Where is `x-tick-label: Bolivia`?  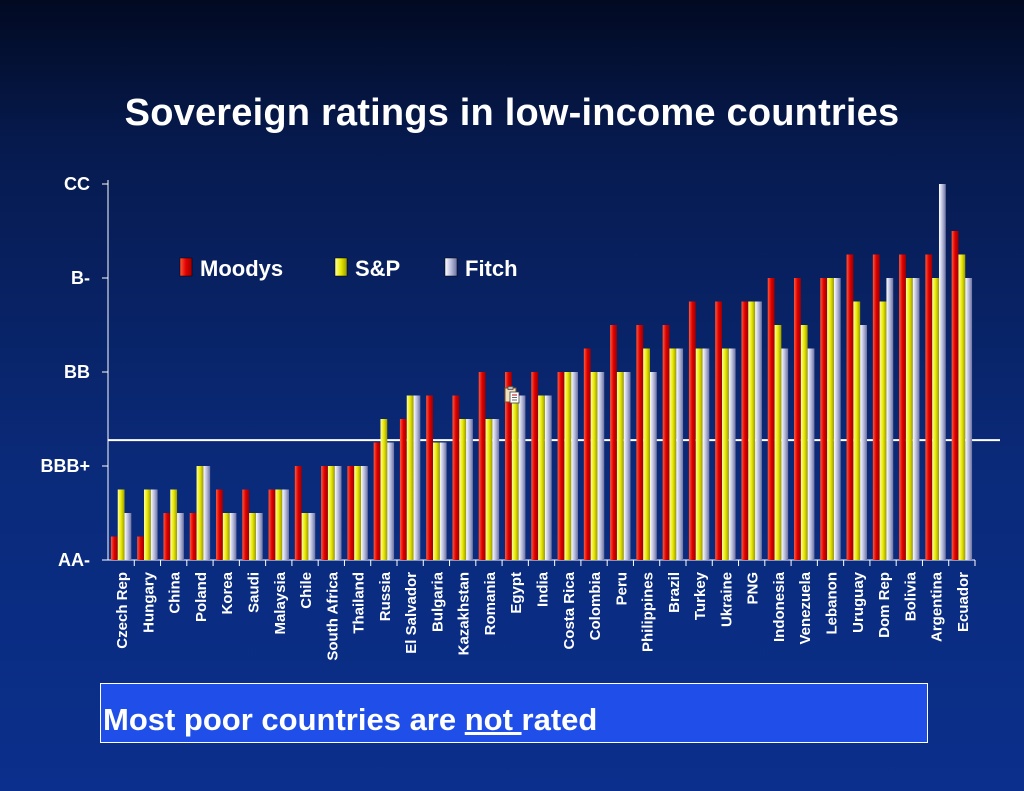 x-tick-label: Bolivia is located at coordinates (910, 596).